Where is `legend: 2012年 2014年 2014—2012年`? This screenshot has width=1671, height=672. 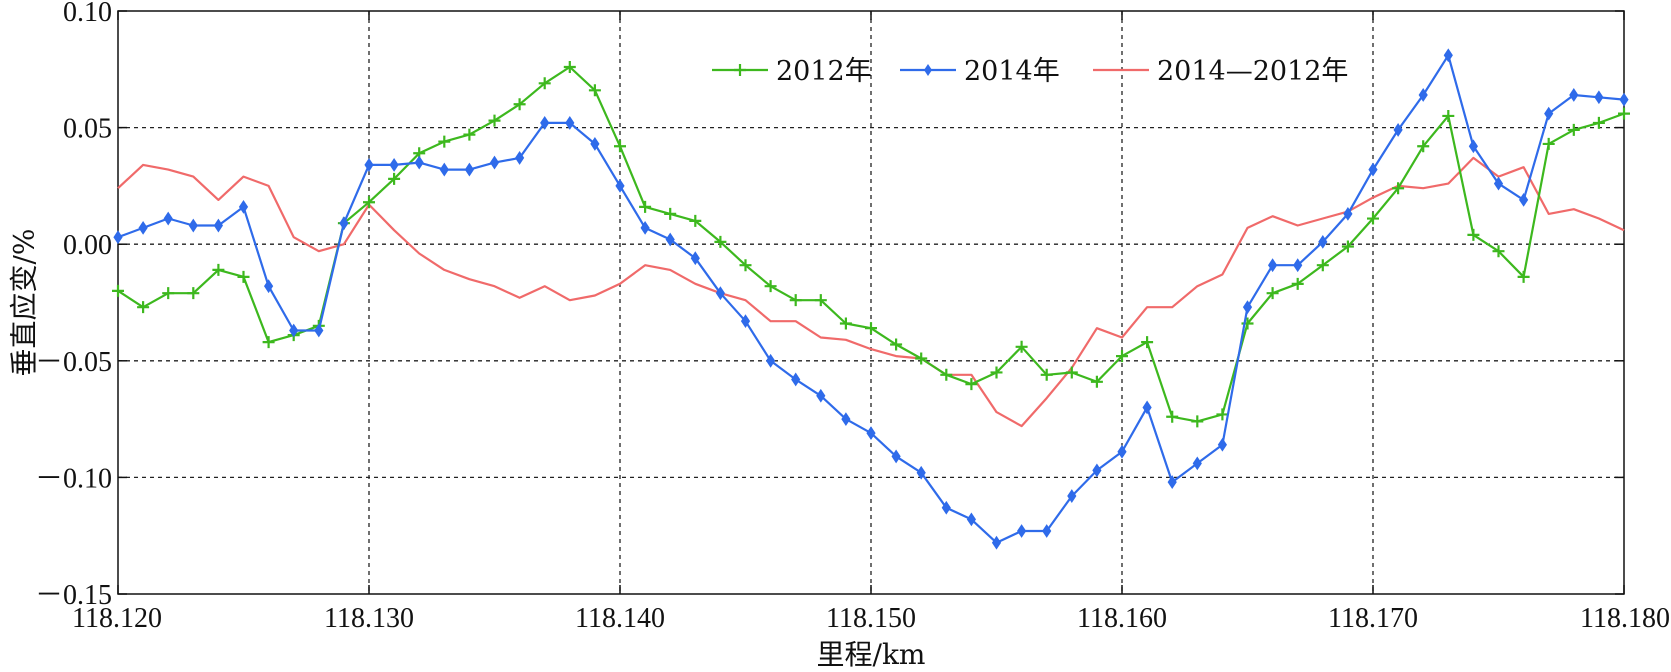
legend: 2012年 2014年 2014—2012年 is located at coordinates (1030, 71).